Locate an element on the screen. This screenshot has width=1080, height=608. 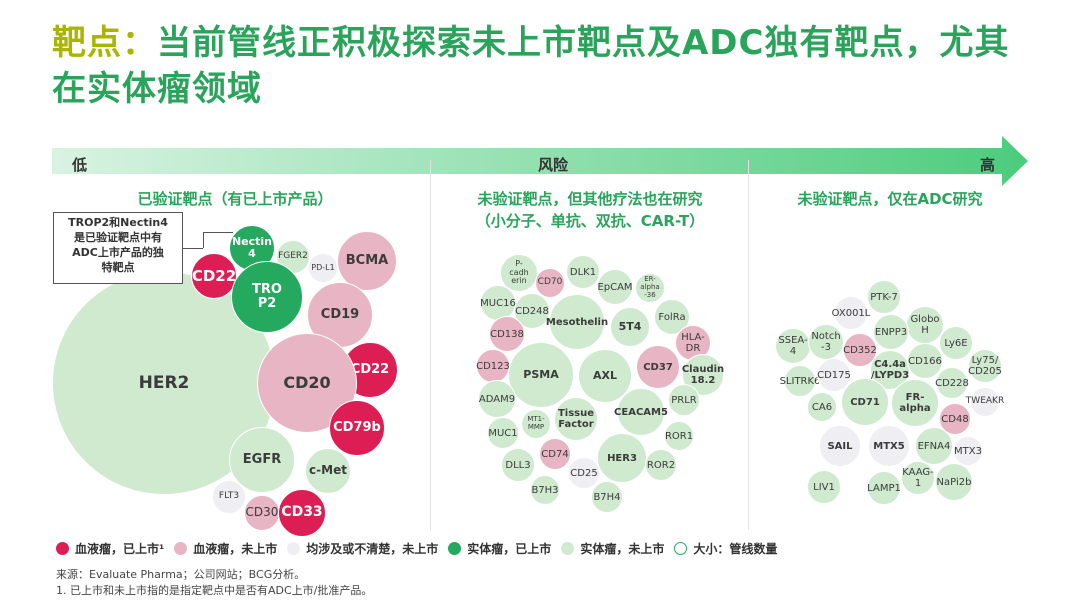
target-bubble-label: DLK1 is located at coordinates (583, 272).